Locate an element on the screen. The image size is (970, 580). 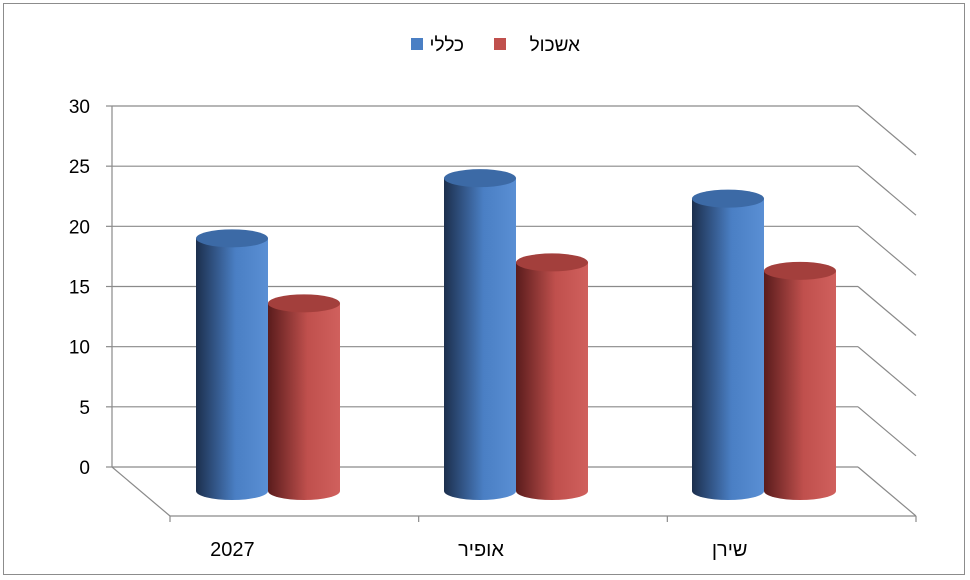
legend-label: כללי is located at coordinates (447, 45).